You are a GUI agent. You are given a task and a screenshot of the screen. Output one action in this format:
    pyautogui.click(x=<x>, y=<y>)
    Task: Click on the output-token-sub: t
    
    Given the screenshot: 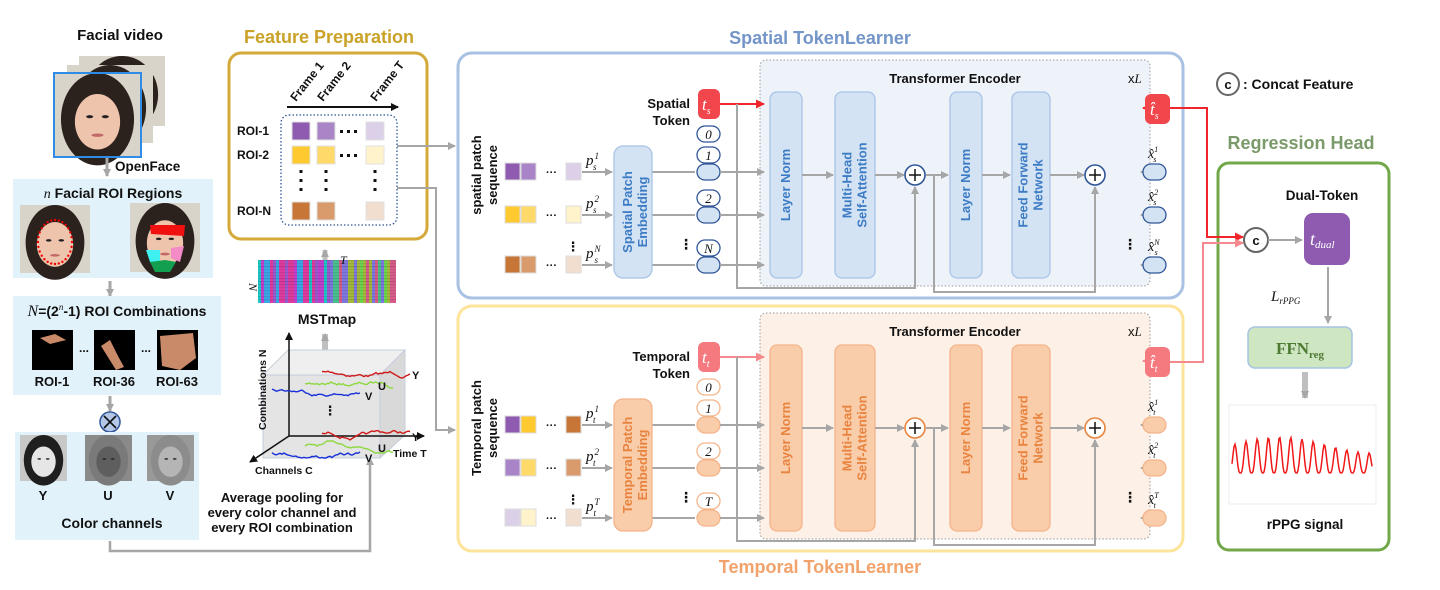 What is the action you would take?
    pyautogui.click(x=1156, y=369)
    